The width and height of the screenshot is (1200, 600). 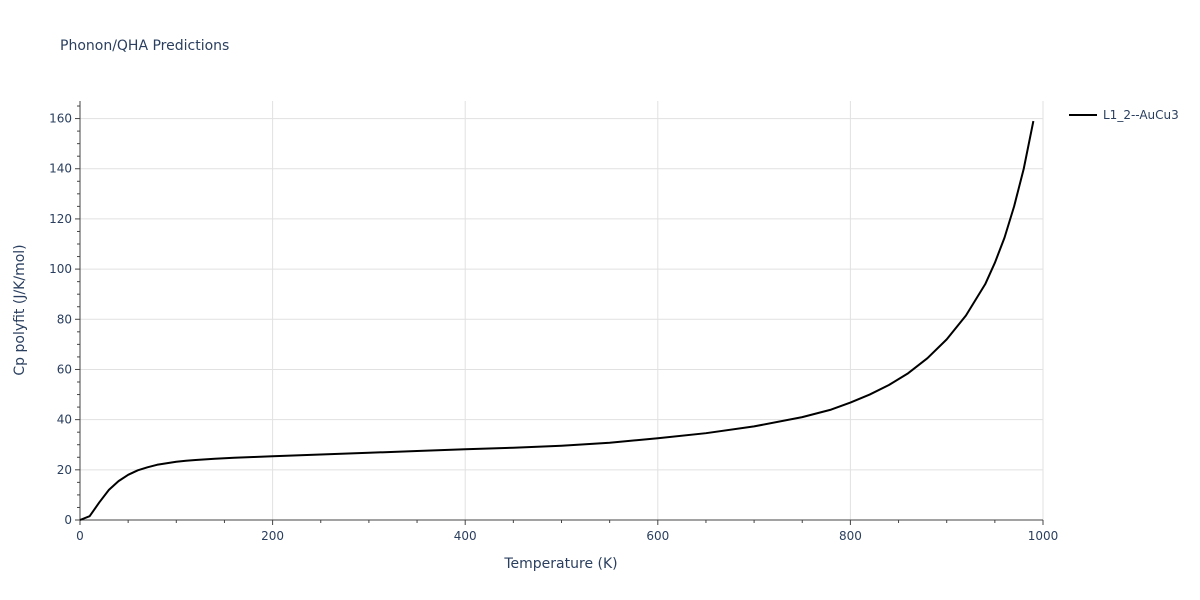 I want to click on x-tick-label: 200, so click(x=272, y=536).